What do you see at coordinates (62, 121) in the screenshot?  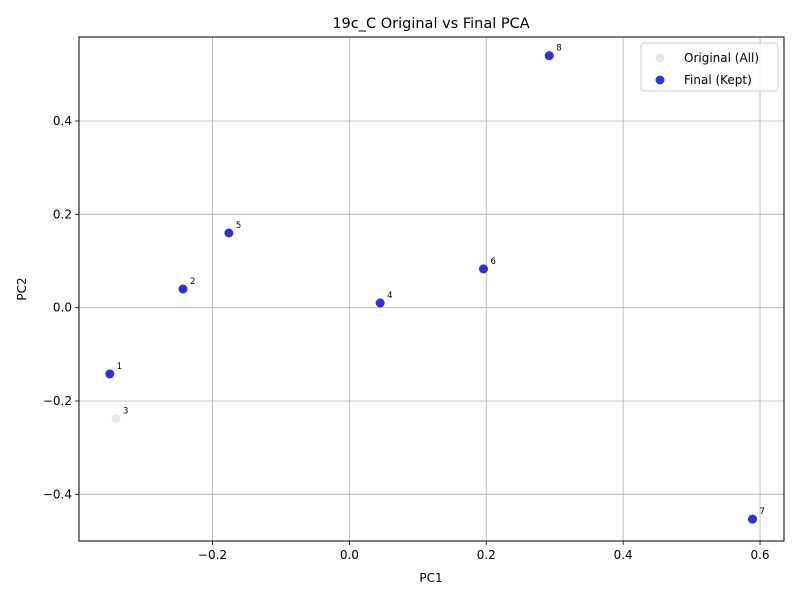 I see `y-tick-label: 0.4` at bounding box center [62, 121].